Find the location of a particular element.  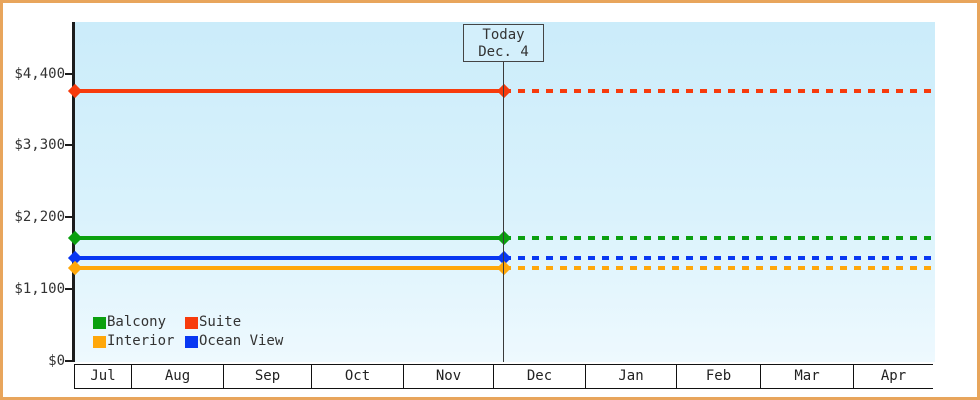

legend-swatch-ocean-view is located at coordinates (191, 341).